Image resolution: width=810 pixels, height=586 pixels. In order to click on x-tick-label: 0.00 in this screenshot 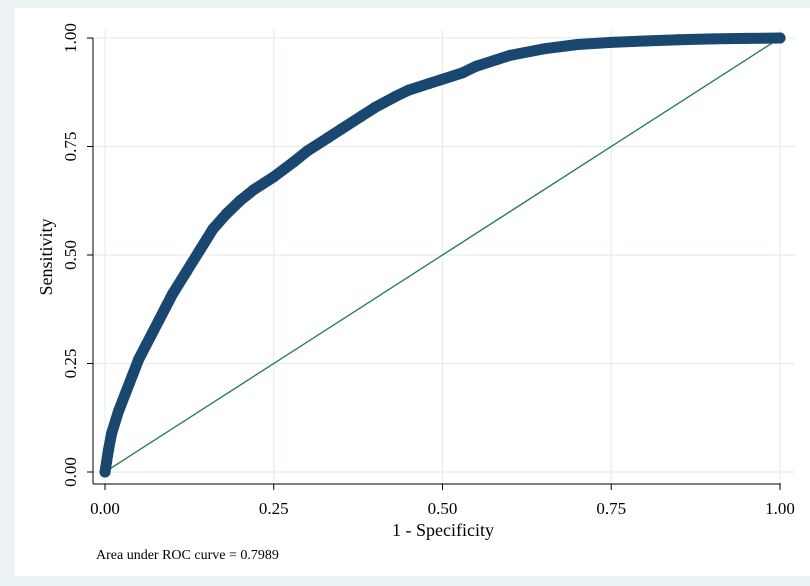, I will do `click(105, 508)`.